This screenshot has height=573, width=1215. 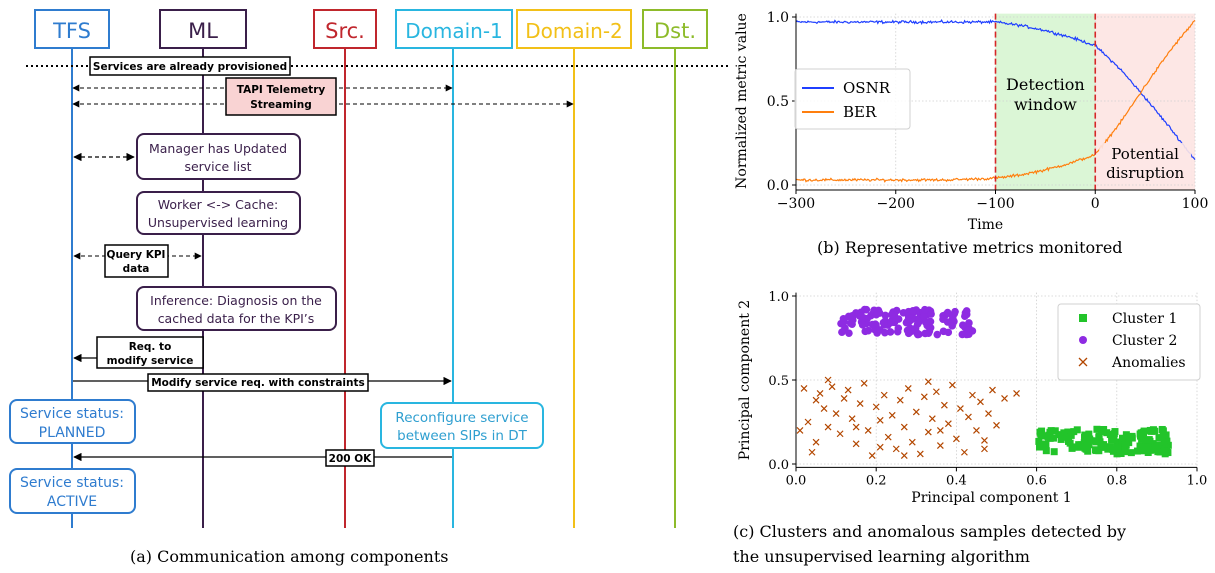 I want to click on x-axis-label: Principal component 1, so click(x=991, y=498).